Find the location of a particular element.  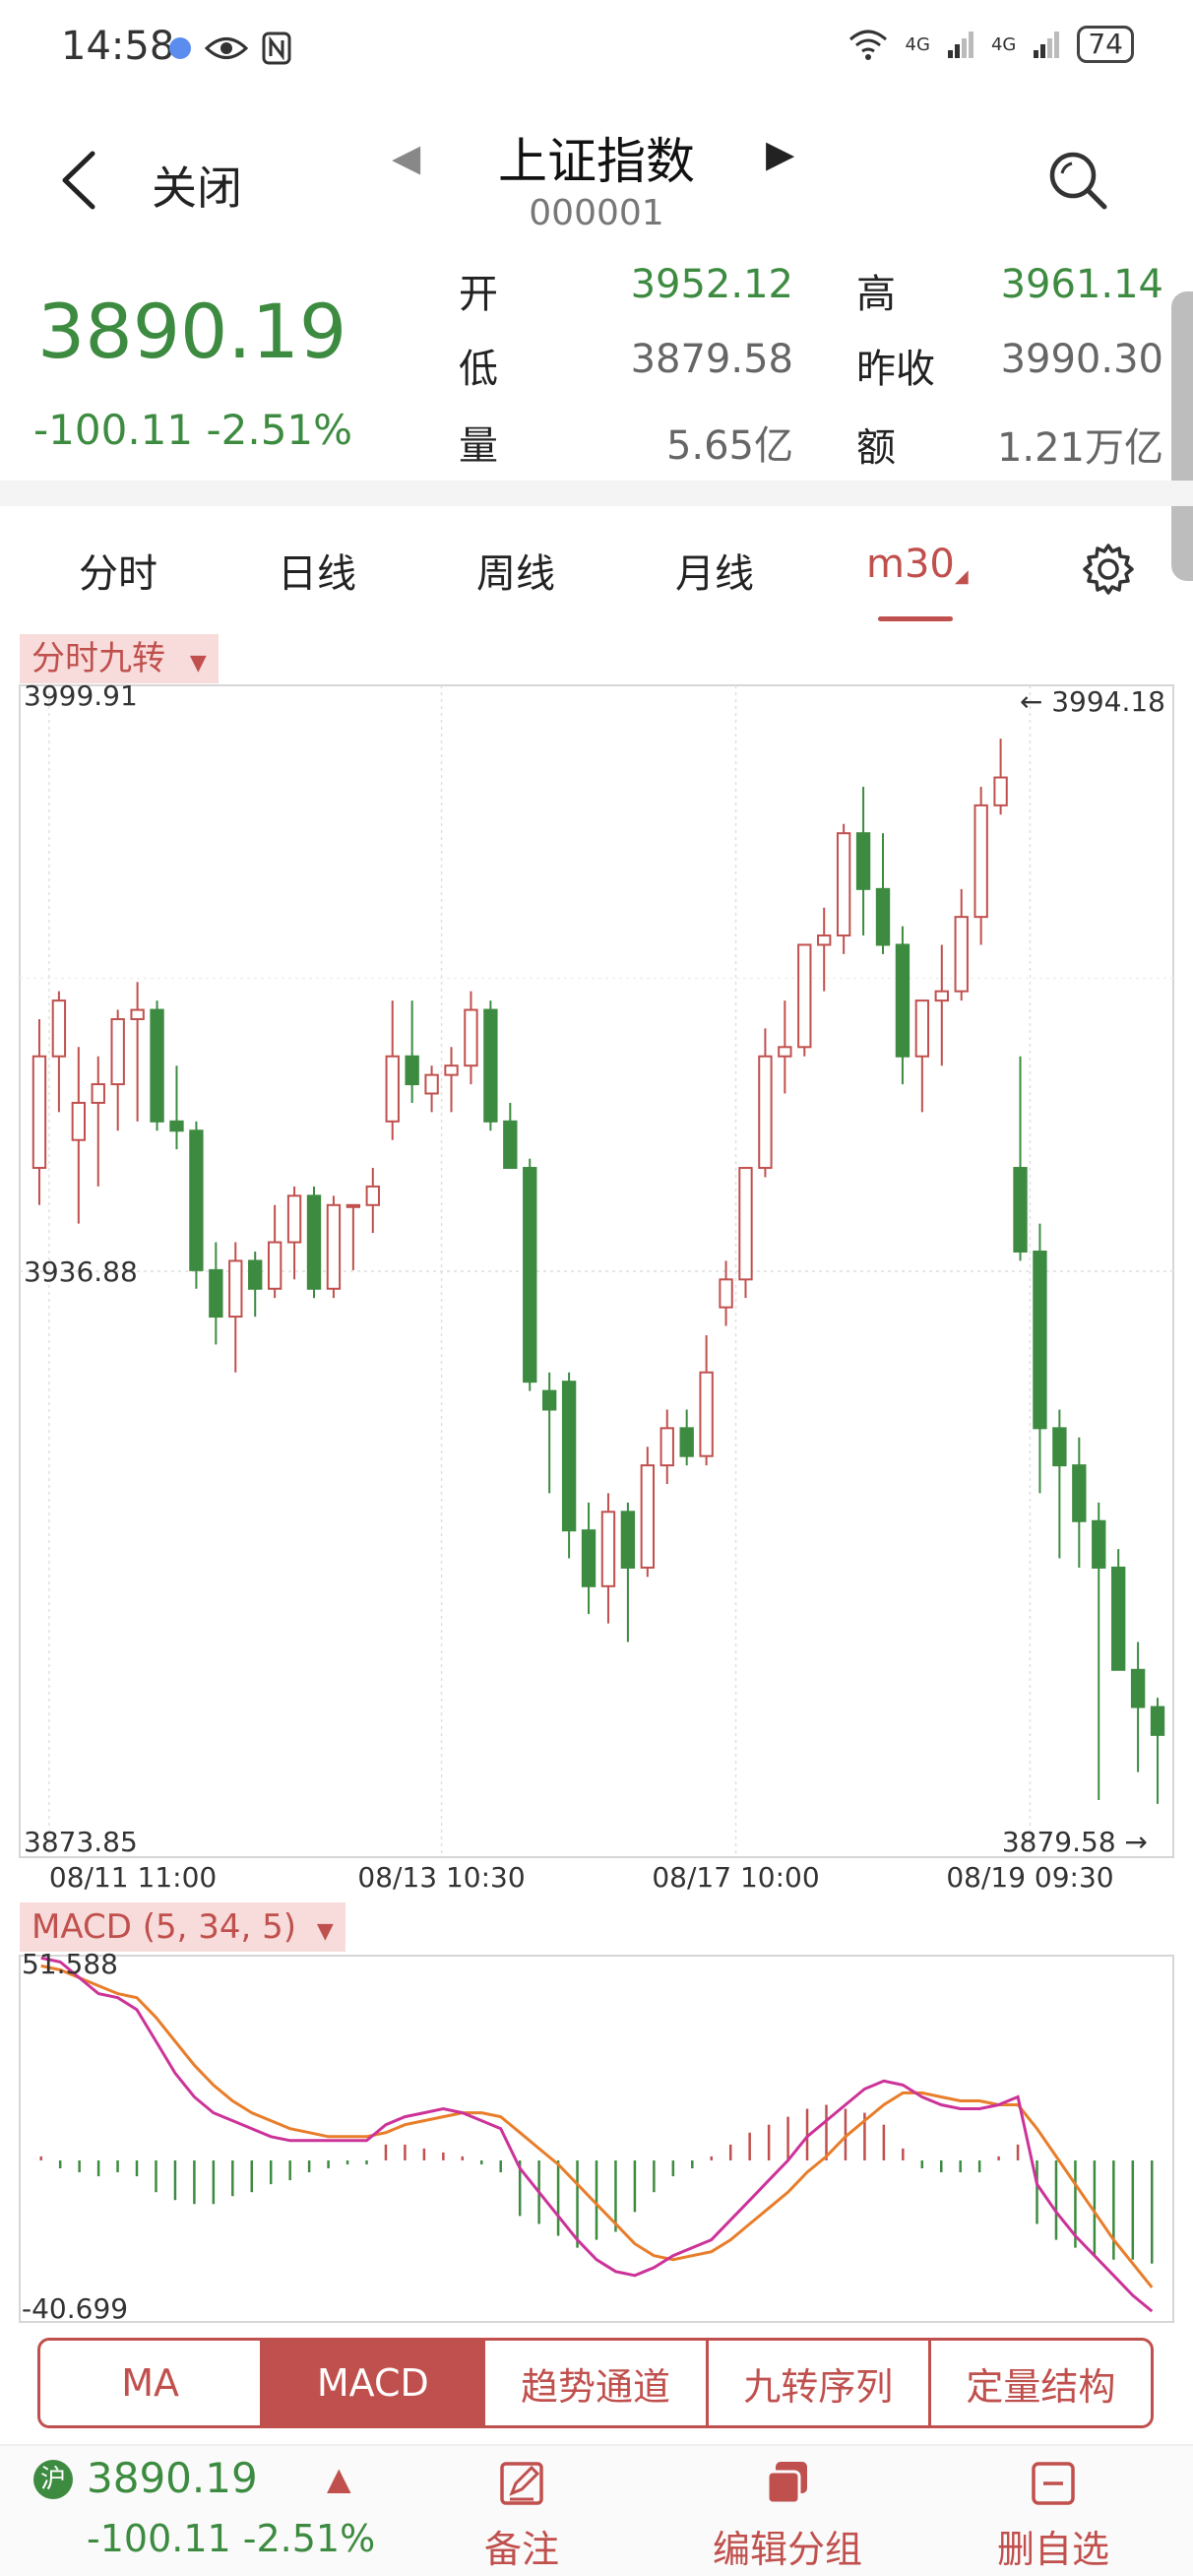

note-edit-icon is located at coordinates (521, 2483).